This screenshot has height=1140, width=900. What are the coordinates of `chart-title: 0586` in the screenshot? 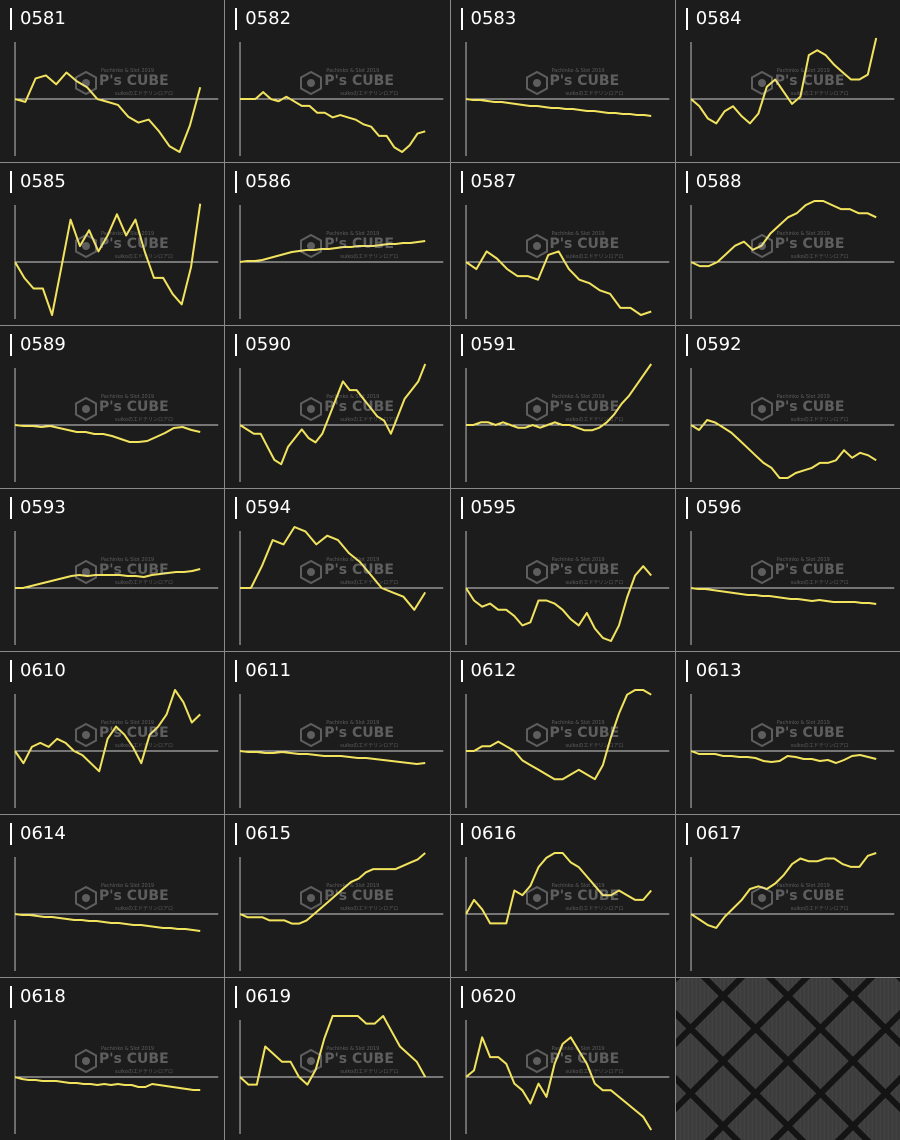 It's located at (263, 182).